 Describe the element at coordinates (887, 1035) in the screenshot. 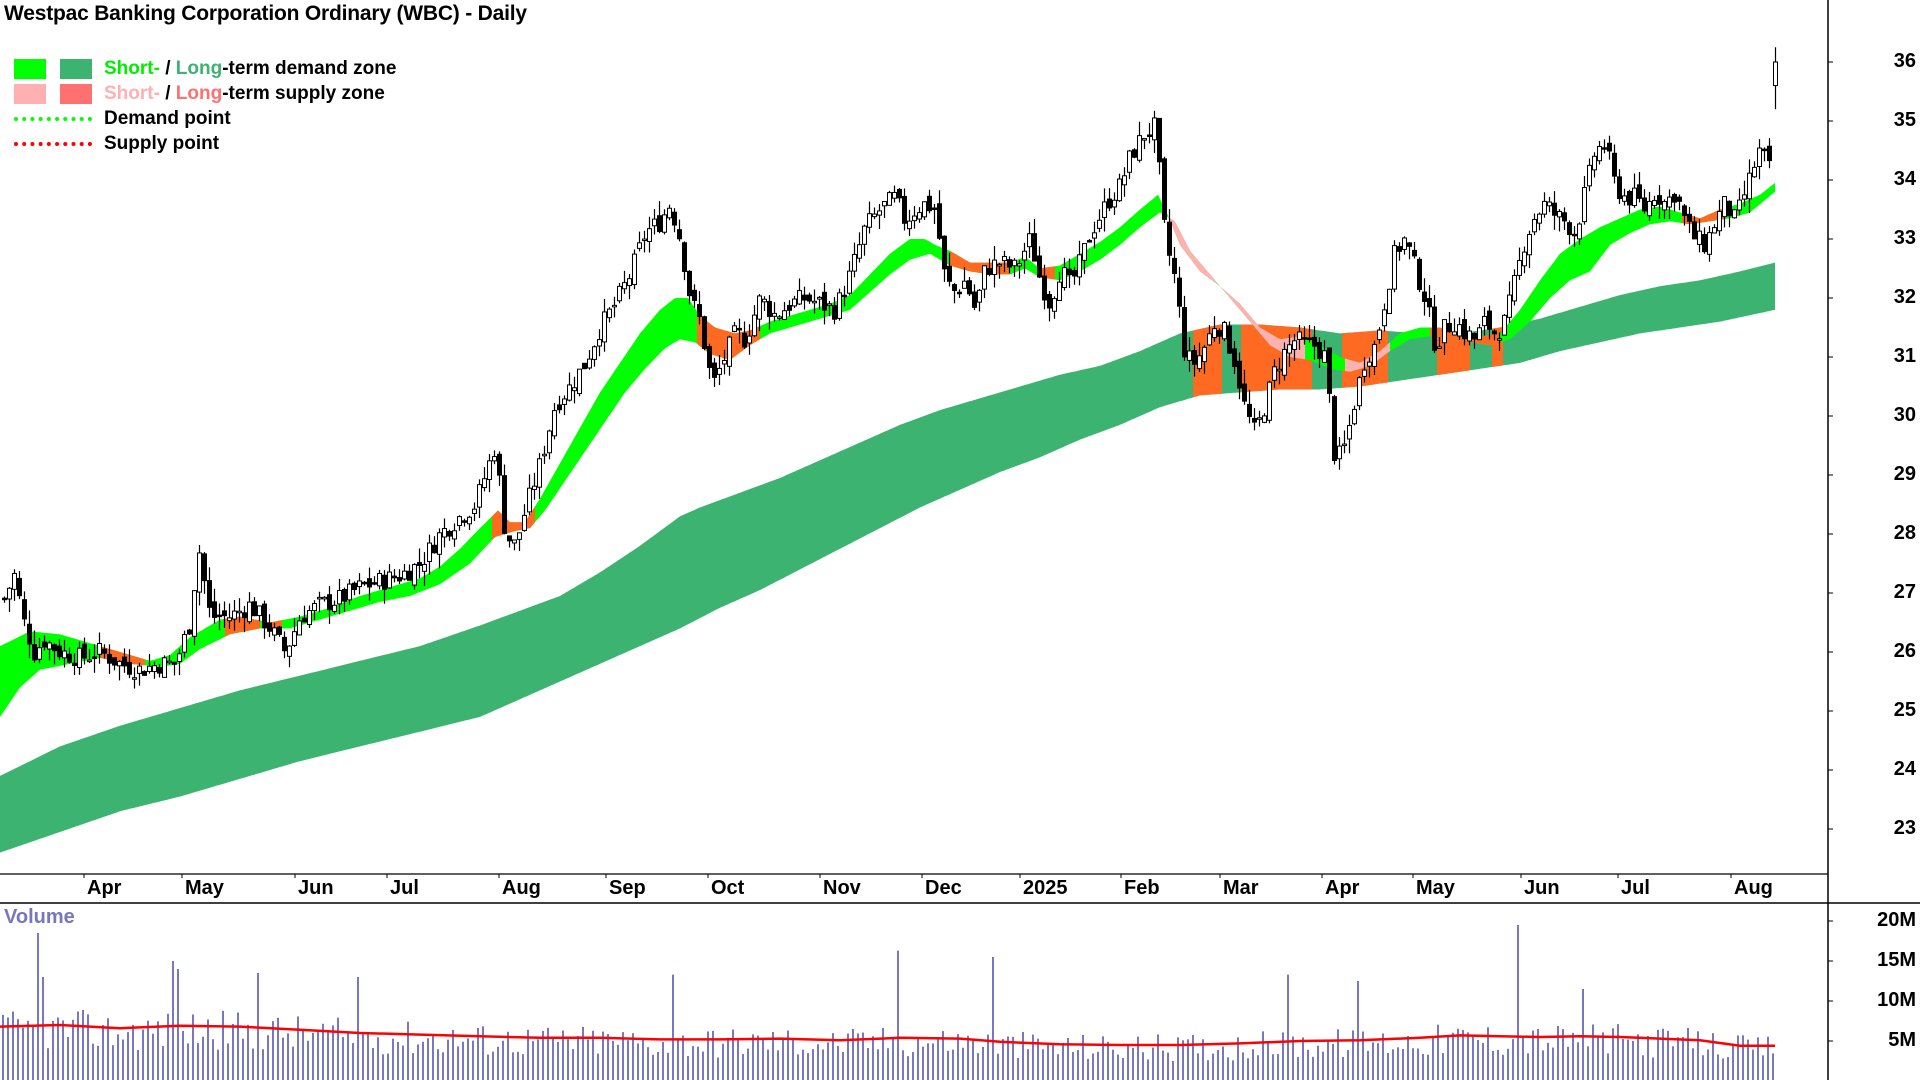

I see `volume-moving-average` at that location.